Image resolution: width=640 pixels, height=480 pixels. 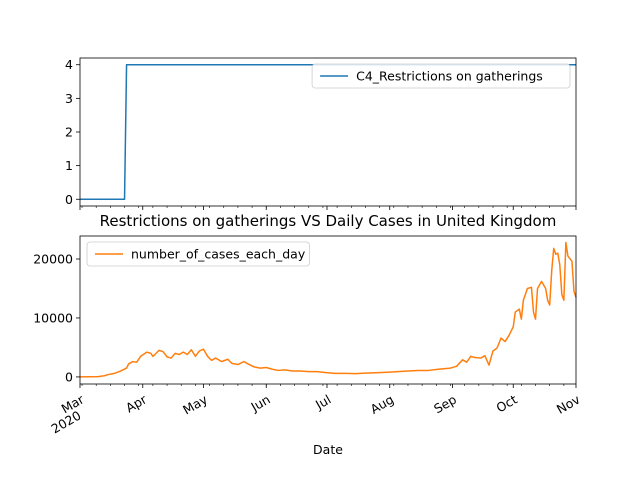 What do you see at coordinates (568, 403) in the screenshot?
I see `x-tick-label: Nov` at bounding box center [568, 403].